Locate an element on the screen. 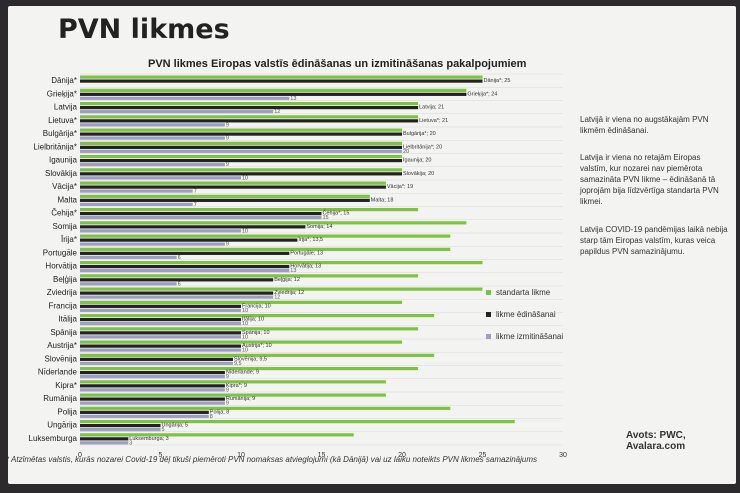 The image size is (740, 493). category-label: Slovākija is located at coordinates (61, 173).